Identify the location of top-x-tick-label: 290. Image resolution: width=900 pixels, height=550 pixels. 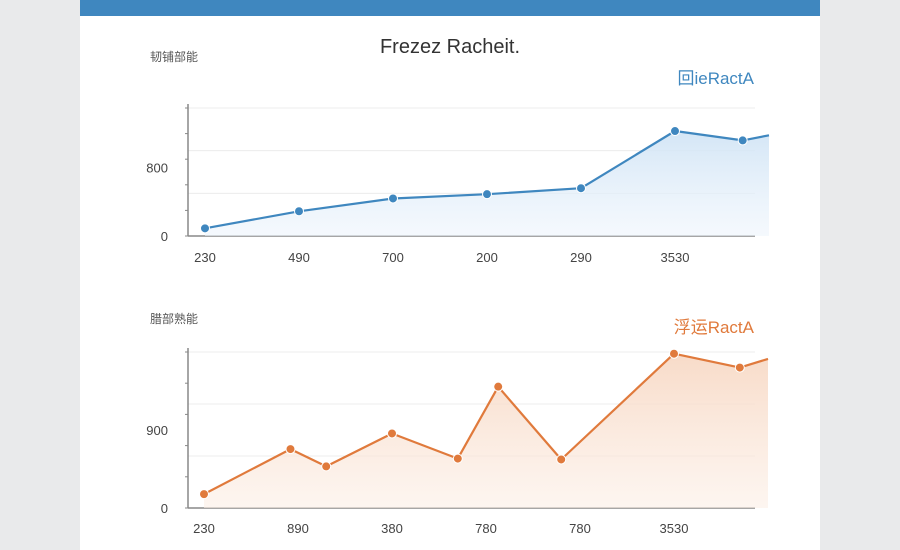
(581, 257).